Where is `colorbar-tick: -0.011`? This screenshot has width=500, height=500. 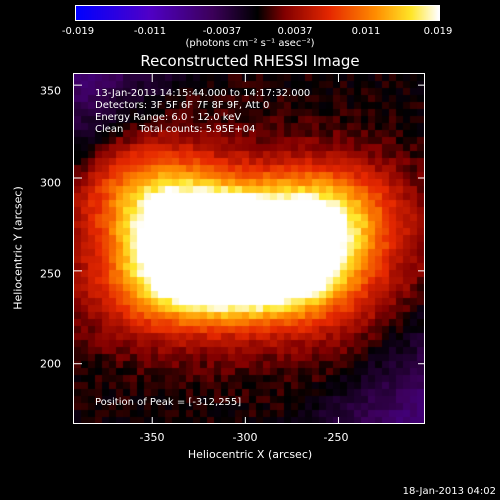
colorbar-tick: -0.011 is located at coordinates (150, 31).